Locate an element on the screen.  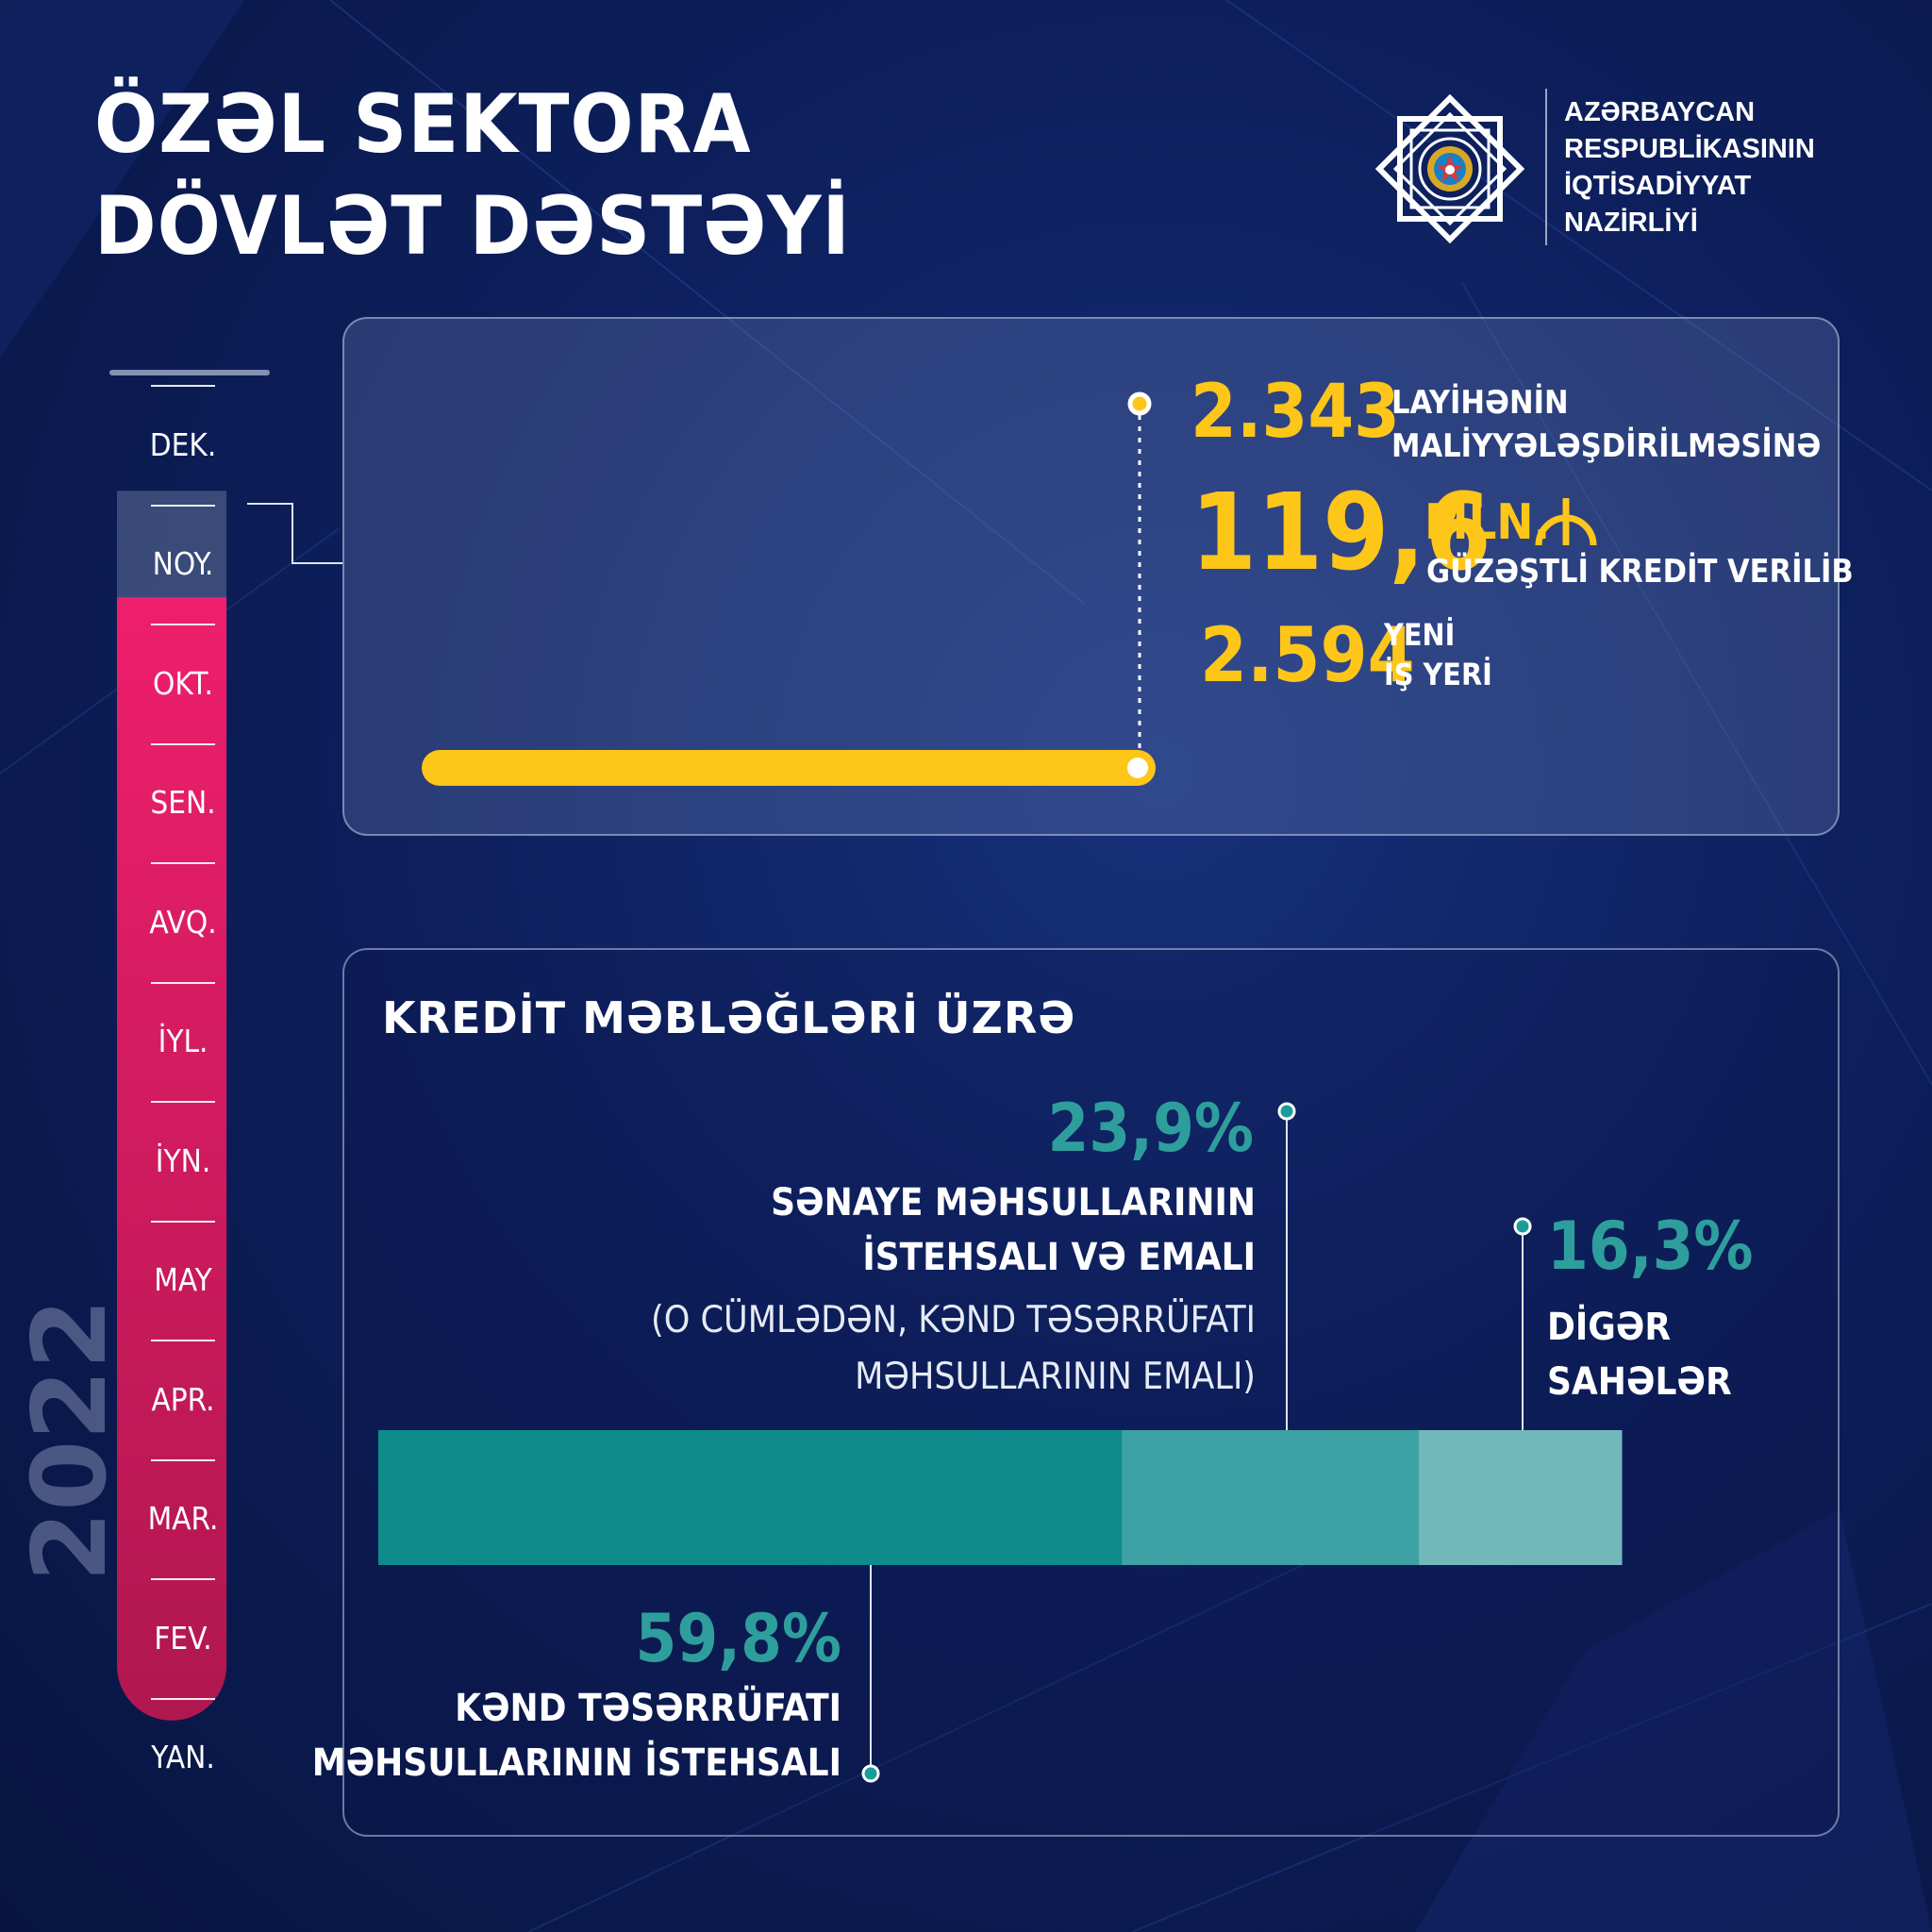
segment-industry-label-line-1: SƏNAYE MƏHSULLARININ is located at coordinates (1013, 1202).